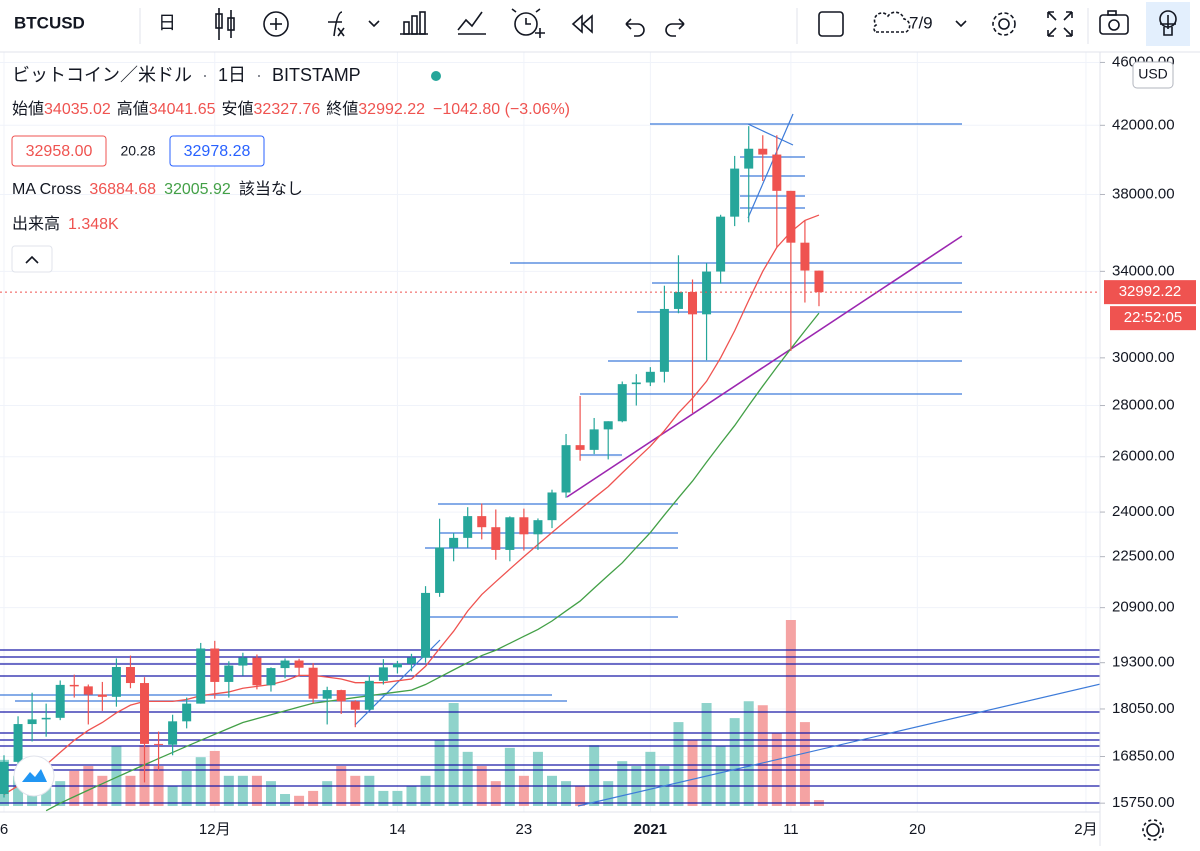 This screenshot has height=851, width=1200. I want to click on interval-button: 日, so click(167, 23).